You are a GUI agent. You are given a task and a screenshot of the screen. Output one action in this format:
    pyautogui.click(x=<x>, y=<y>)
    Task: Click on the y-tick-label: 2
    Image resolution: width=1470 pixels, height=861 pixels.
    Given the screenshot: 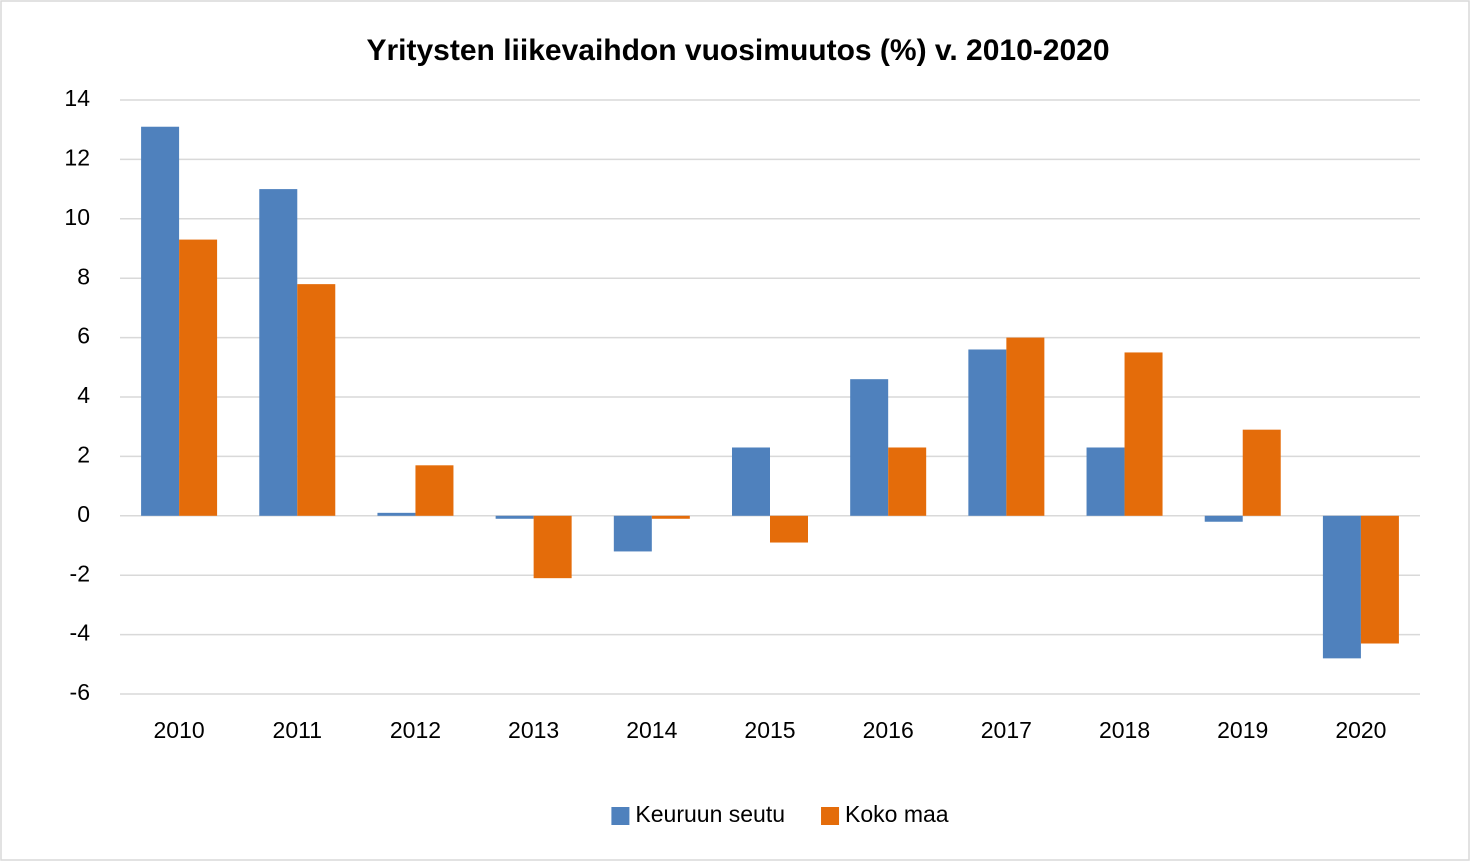 What is the action you would take?
    pyautogui.click(x=83, y=454)
    